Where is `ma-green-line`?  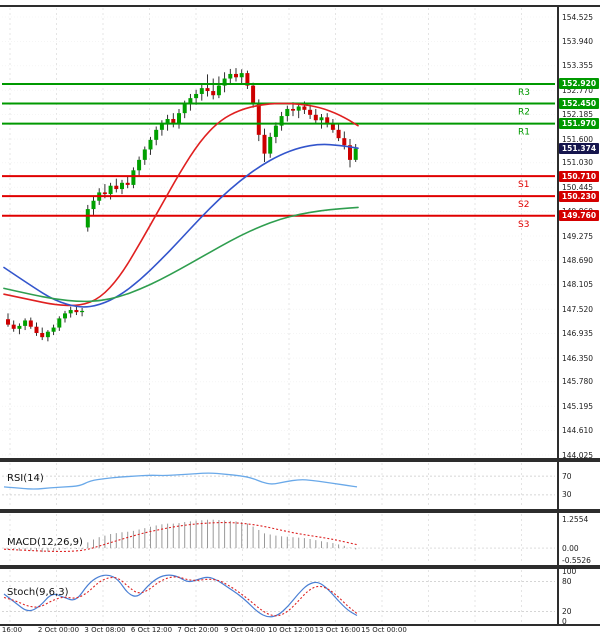
ma-green-line is located at coordinates (181, 254).